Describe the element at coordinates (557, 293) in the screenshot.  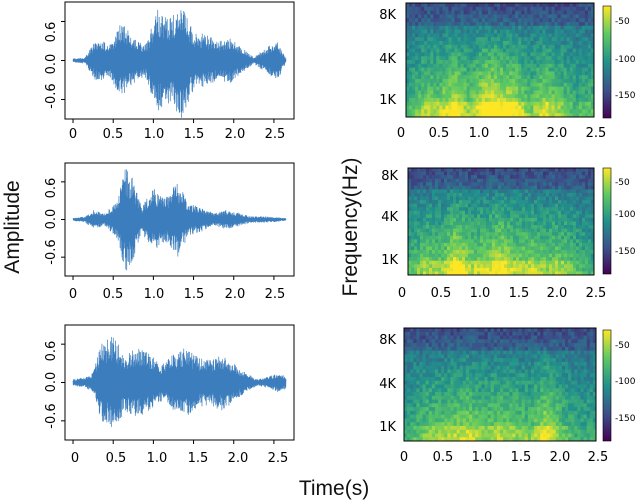
I see `x-tick-label: 2.0` at that location.